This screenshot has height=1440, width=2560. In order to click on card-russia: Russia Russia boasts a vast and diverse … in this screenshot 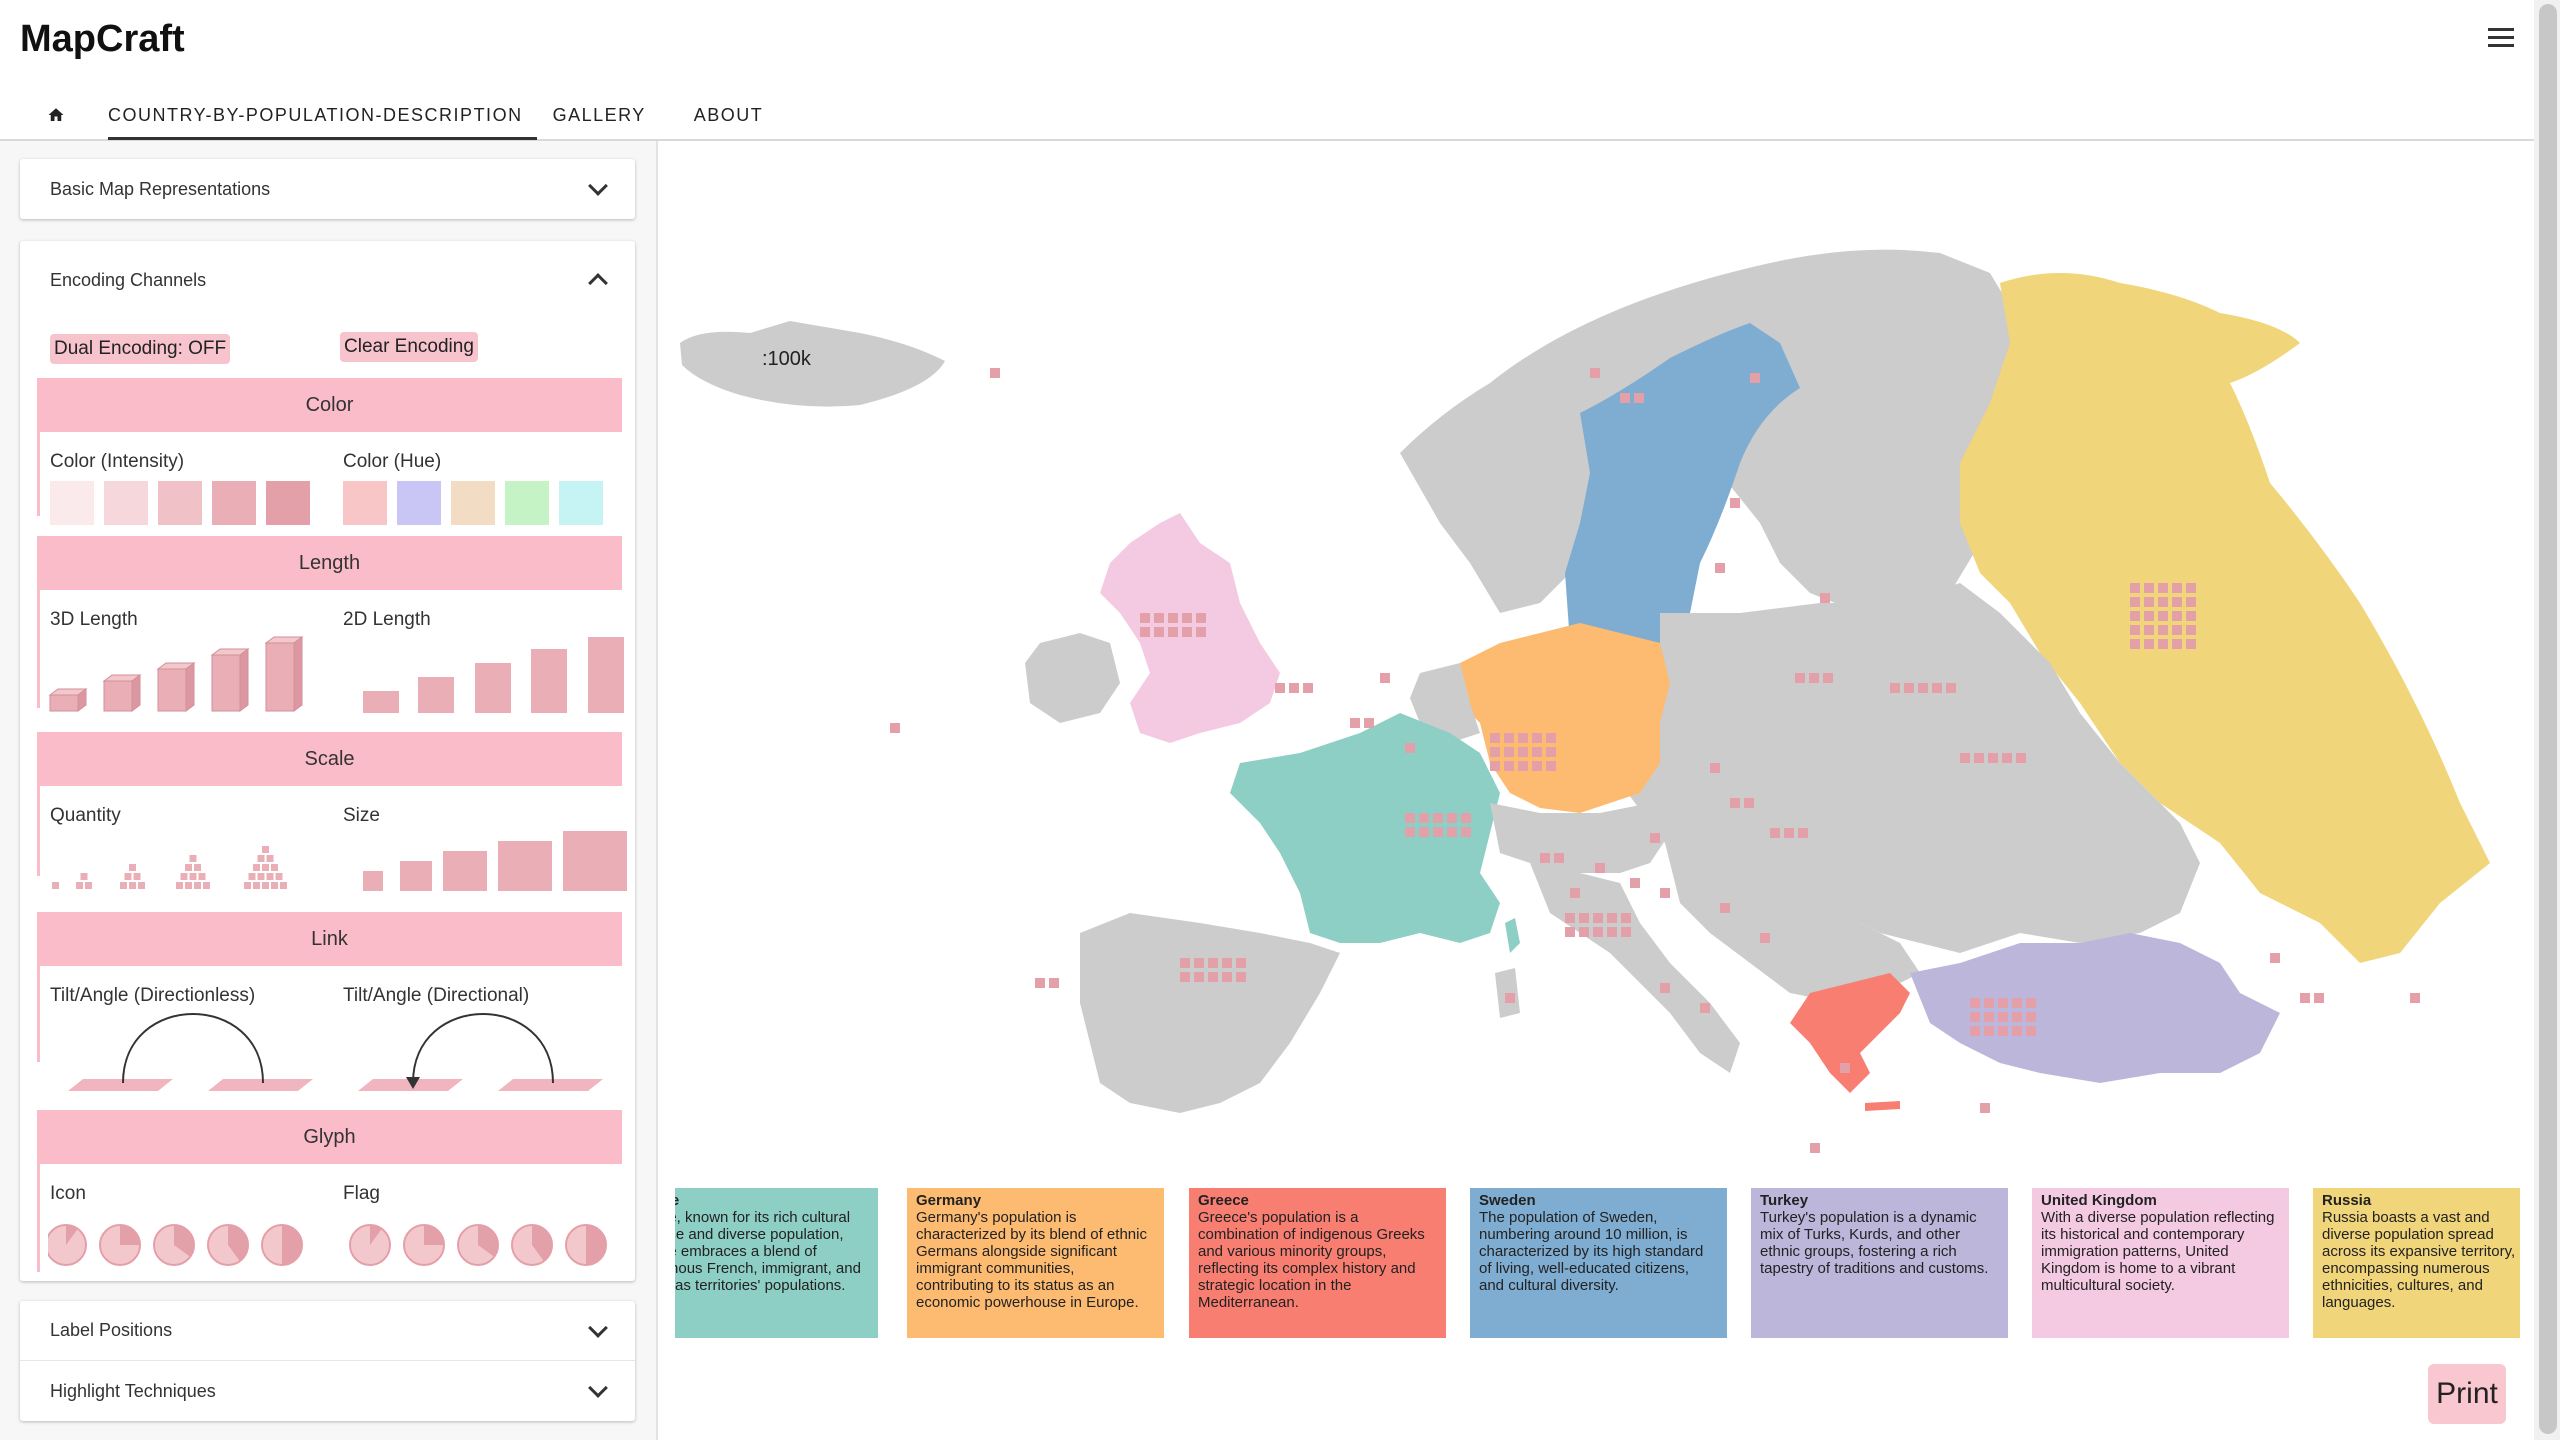, I will do `click(2416, 1263)`.